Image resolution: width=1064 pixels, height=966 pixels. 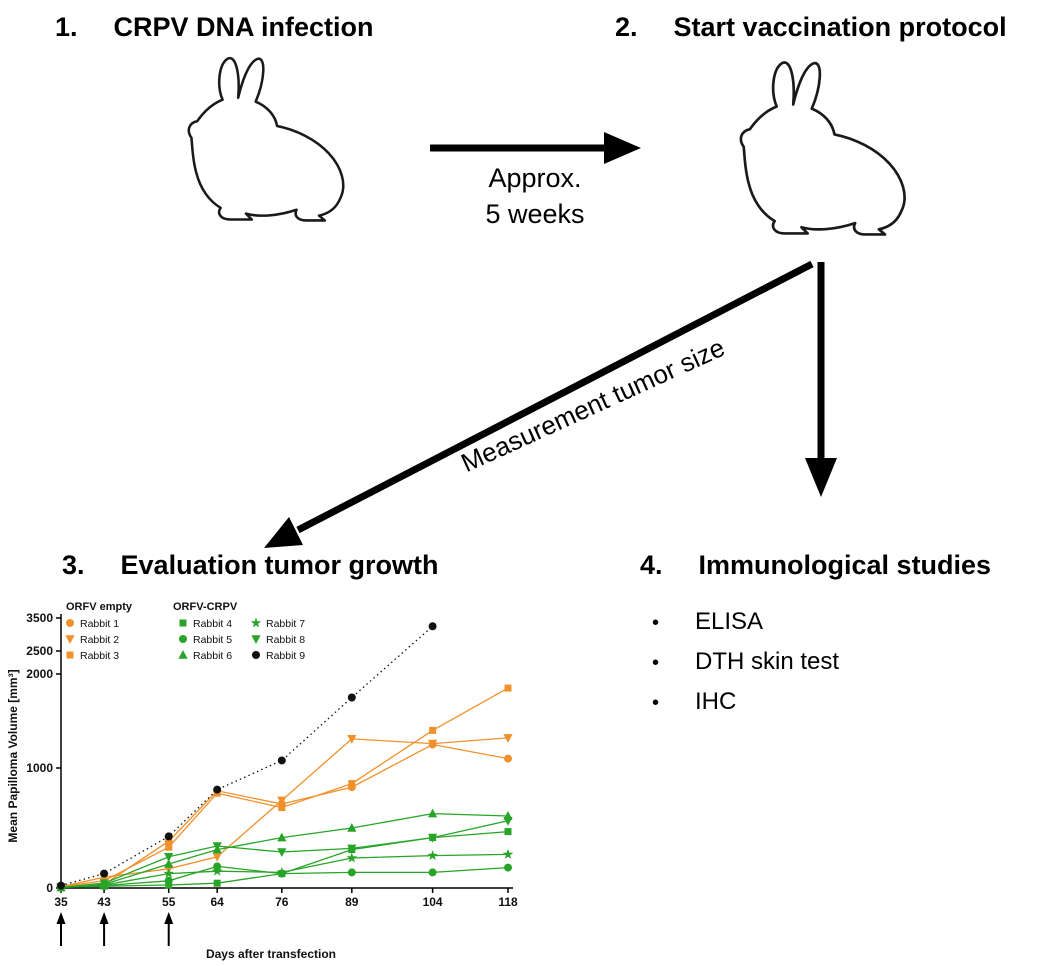 I want to click on step-1-heading: 1. CRPV DNA infection, so click(x=214, y=27).